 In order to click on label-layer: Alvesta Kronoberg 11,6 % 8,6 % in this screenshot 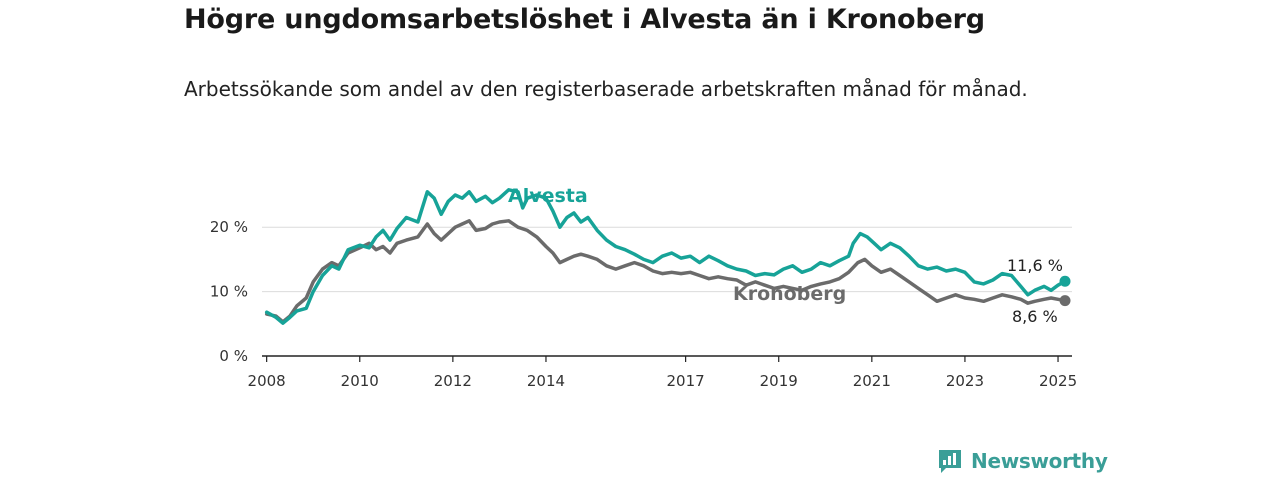, I will do `click(785, 255)`.